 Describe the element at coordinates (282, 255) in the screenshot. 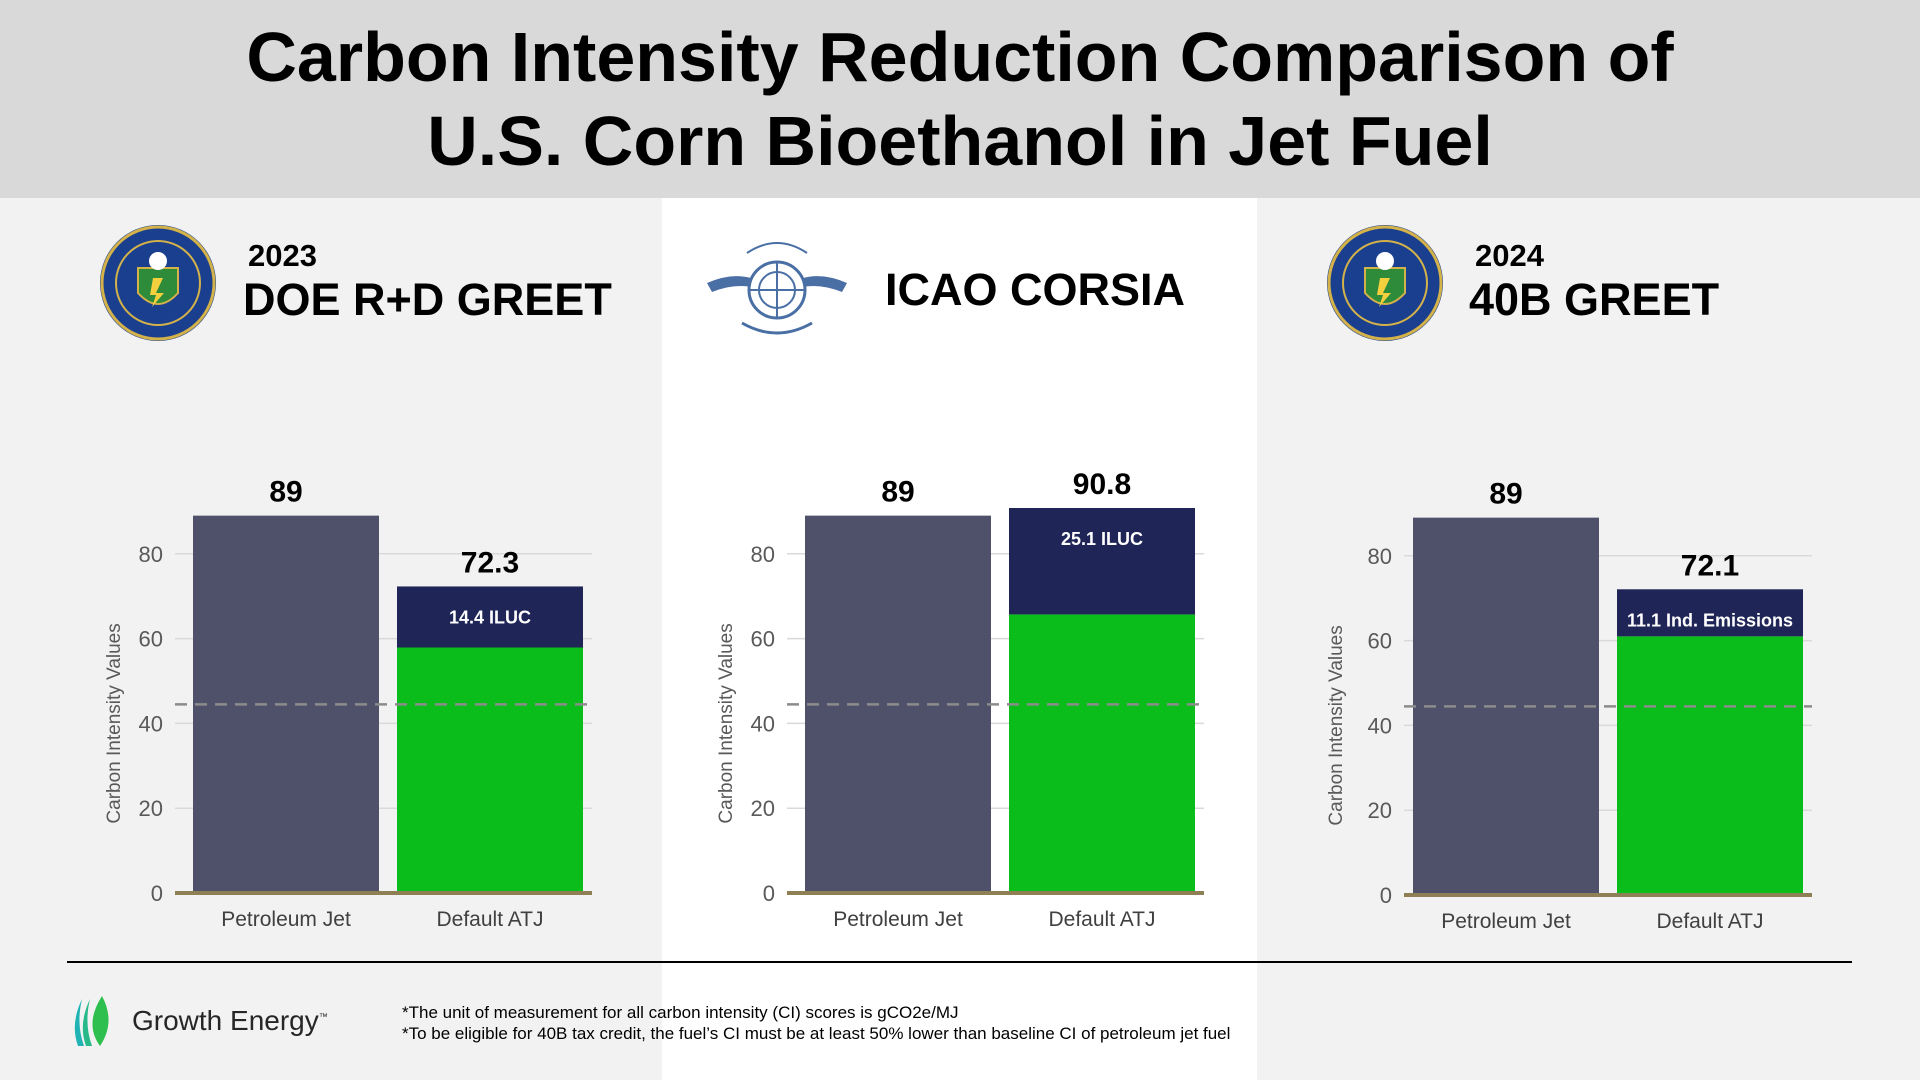

I see `panel-year: 2023` at that location.